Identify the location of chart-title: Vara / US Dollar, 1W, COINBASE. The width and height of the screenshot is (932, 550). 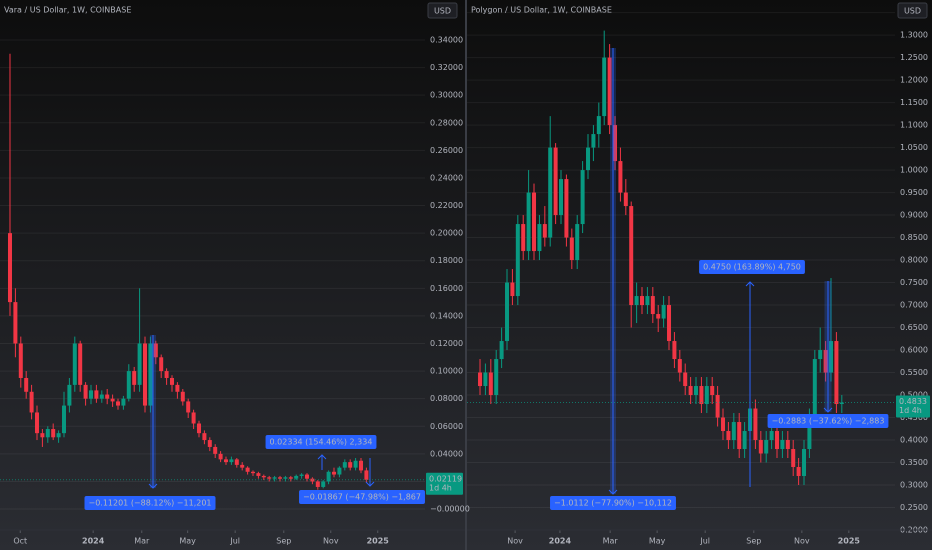
(67, 10).